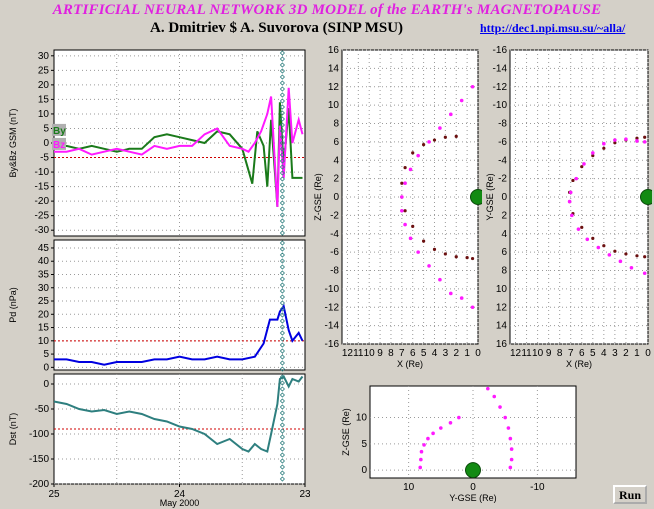 The width and height of the screenshot is (654, 509). I want to click on x-tick-label: 4, so click(604, 353).